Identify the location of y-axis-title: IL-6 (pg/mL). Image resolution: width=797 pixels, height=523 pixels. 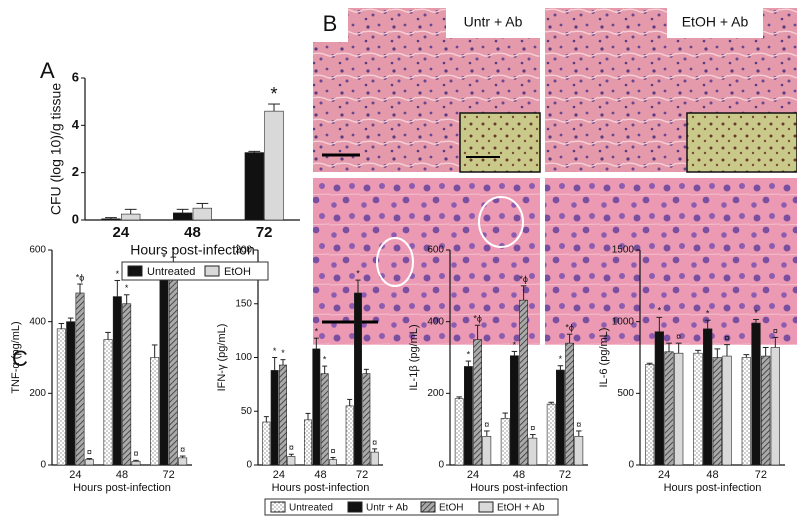
(604, 358).